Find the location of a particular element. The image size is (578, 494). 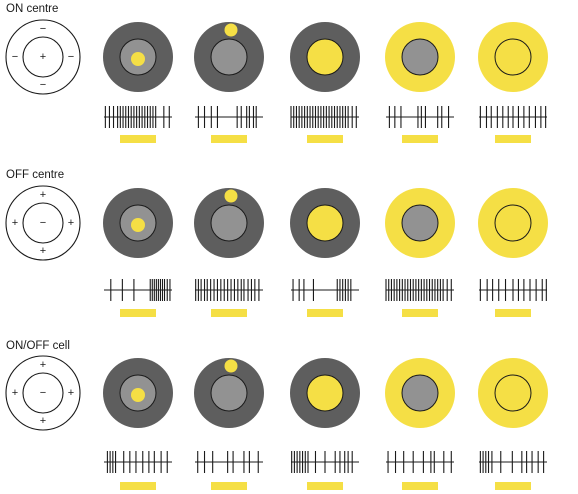

center-sign: + is located at coordinates (43, 57).